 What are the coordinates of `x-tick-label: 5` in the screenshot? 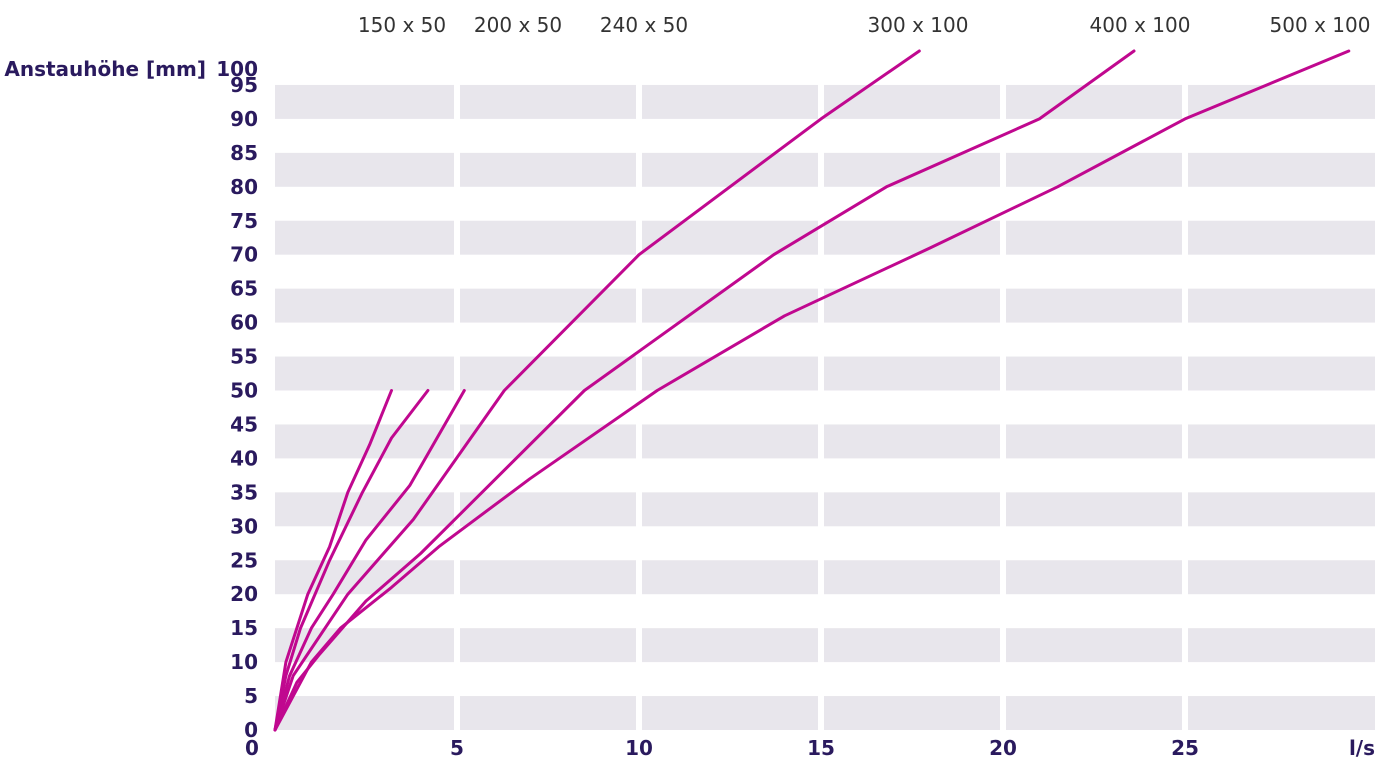 It's located at (457, 746).